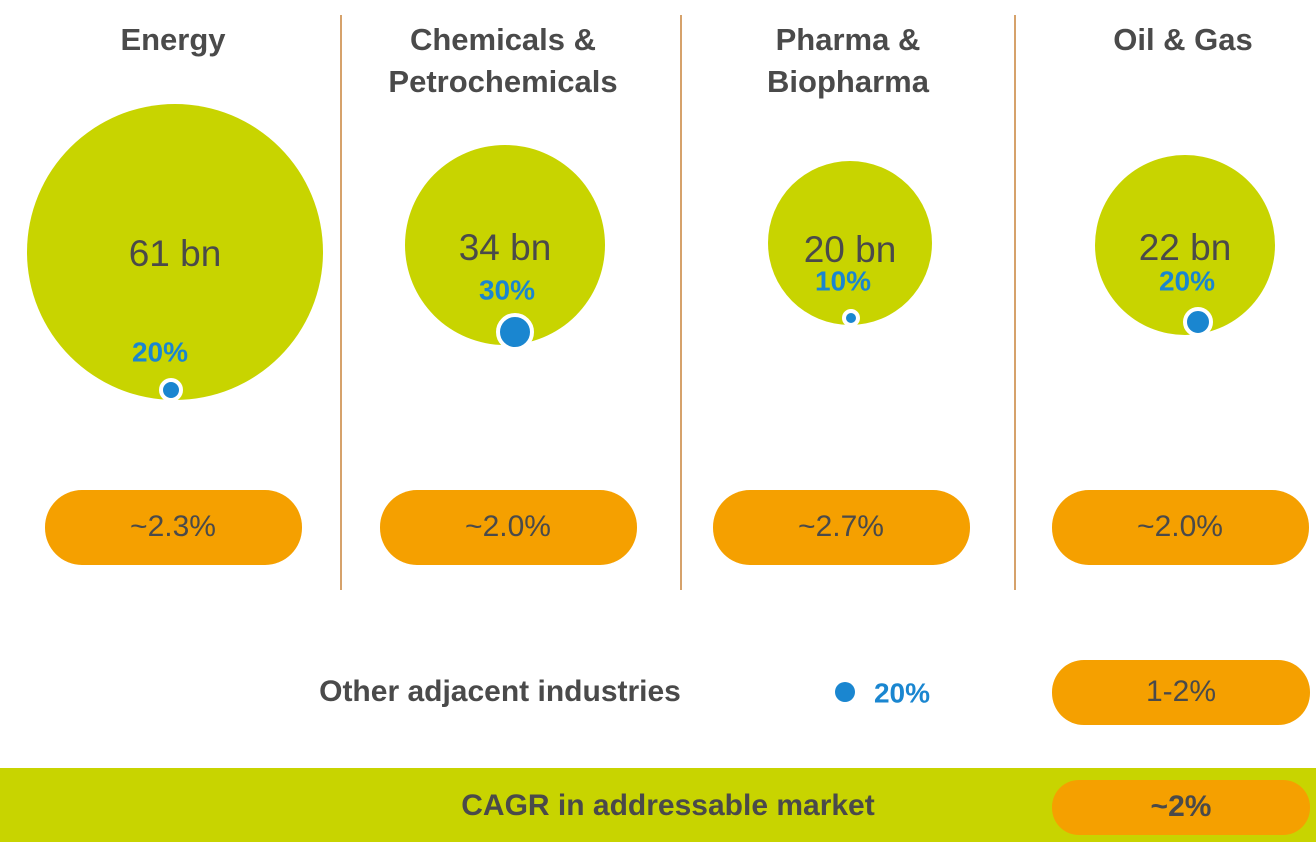 This screenshot has width=1316, height=847. Describe the element at coordinates (503, 39) in the screenshot. I see `column-title: Chemicals &` at that location.